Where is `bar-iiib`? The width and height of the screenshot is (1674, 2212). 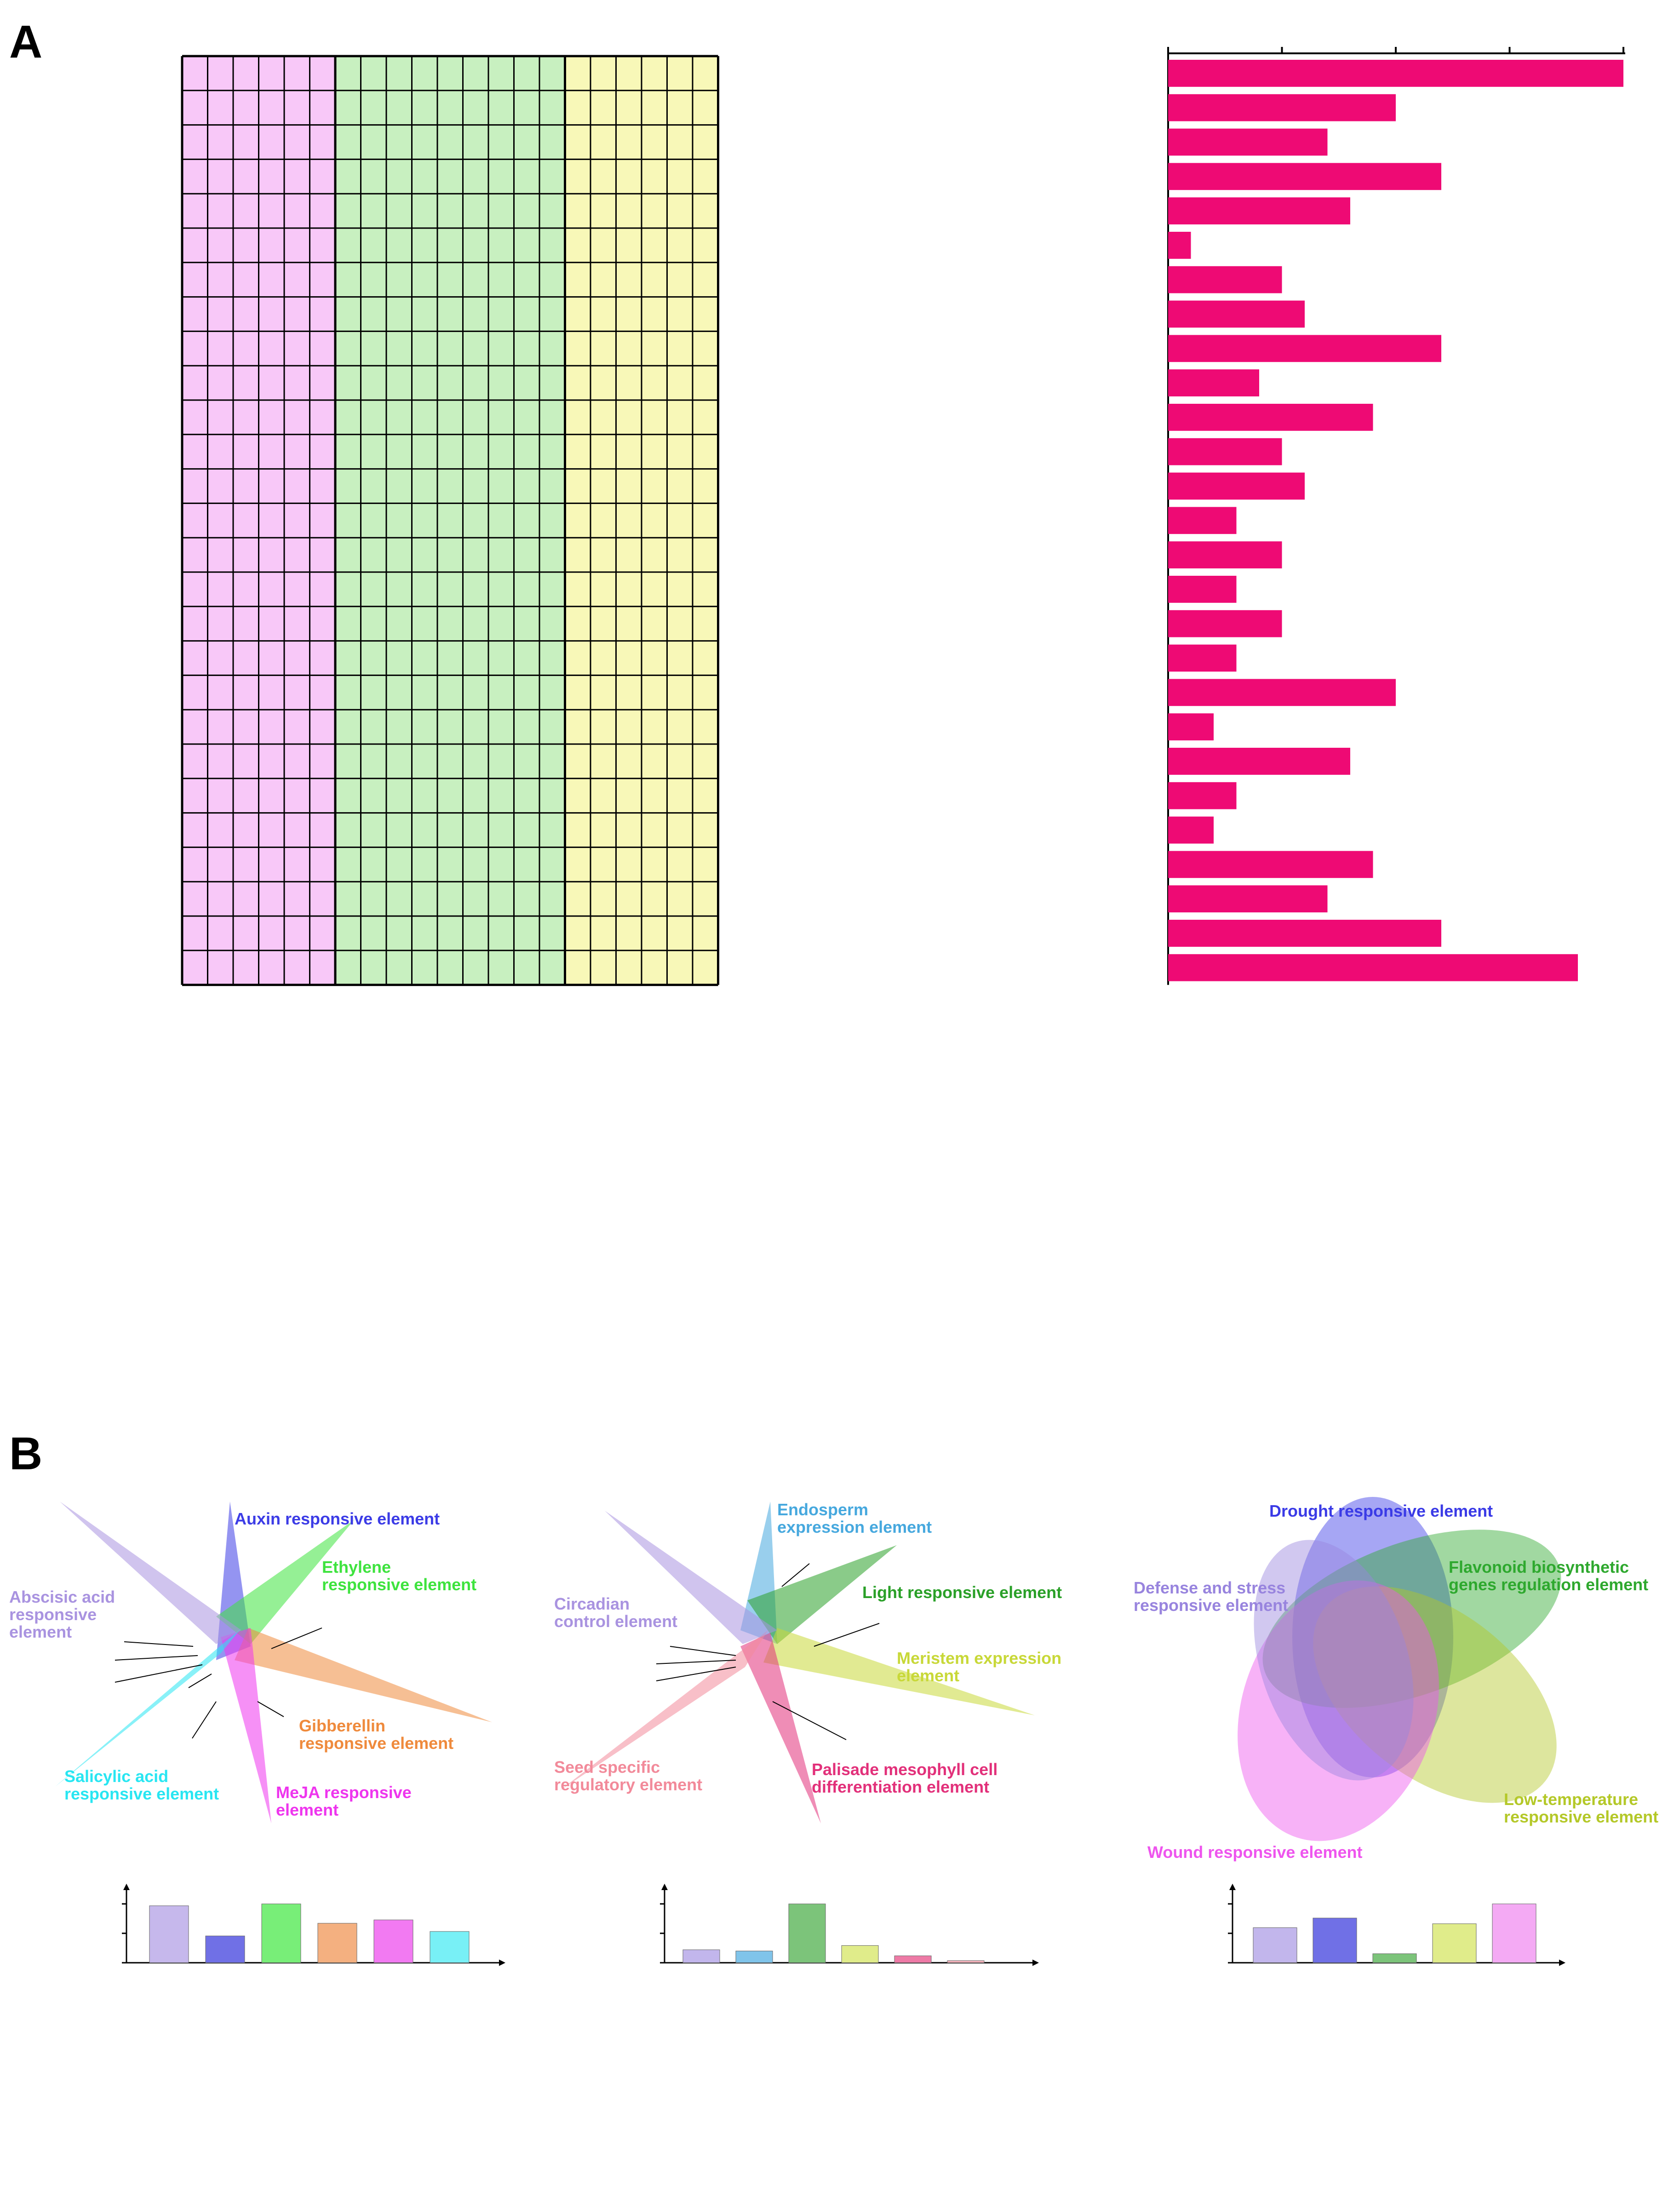
bar-iiib is located at coordinates (1259, 761).